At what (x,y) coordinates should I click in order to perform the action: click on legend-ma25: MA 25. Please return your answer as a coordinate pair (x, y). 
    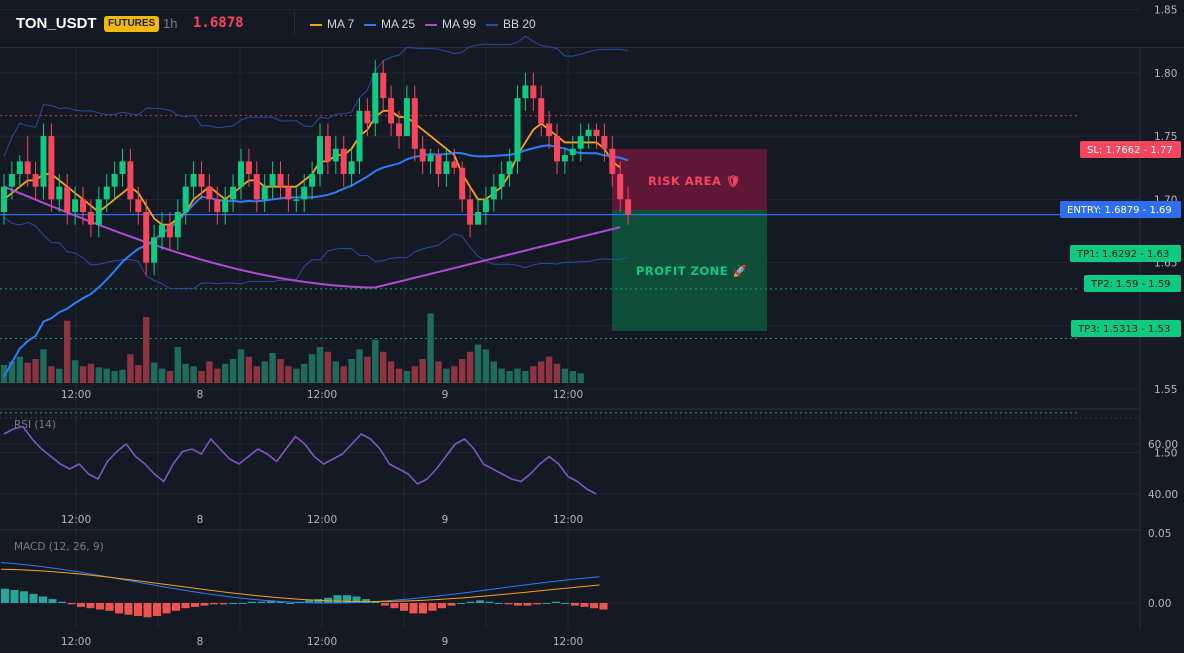
    Looking at the image, I should click on (389, 24).